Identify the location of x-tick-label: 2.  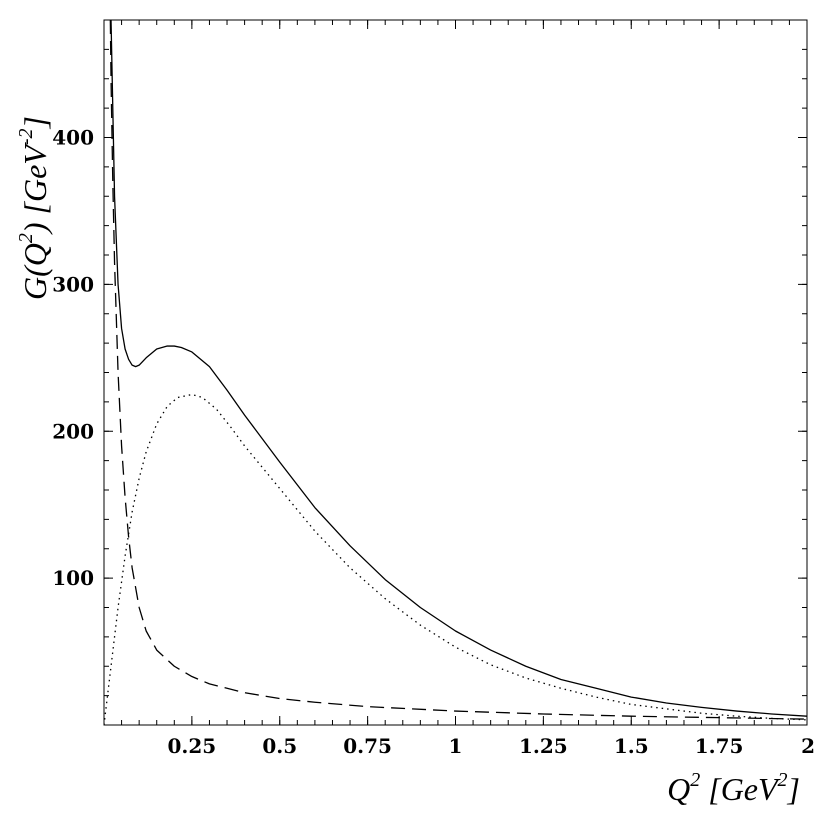
(808, 746).